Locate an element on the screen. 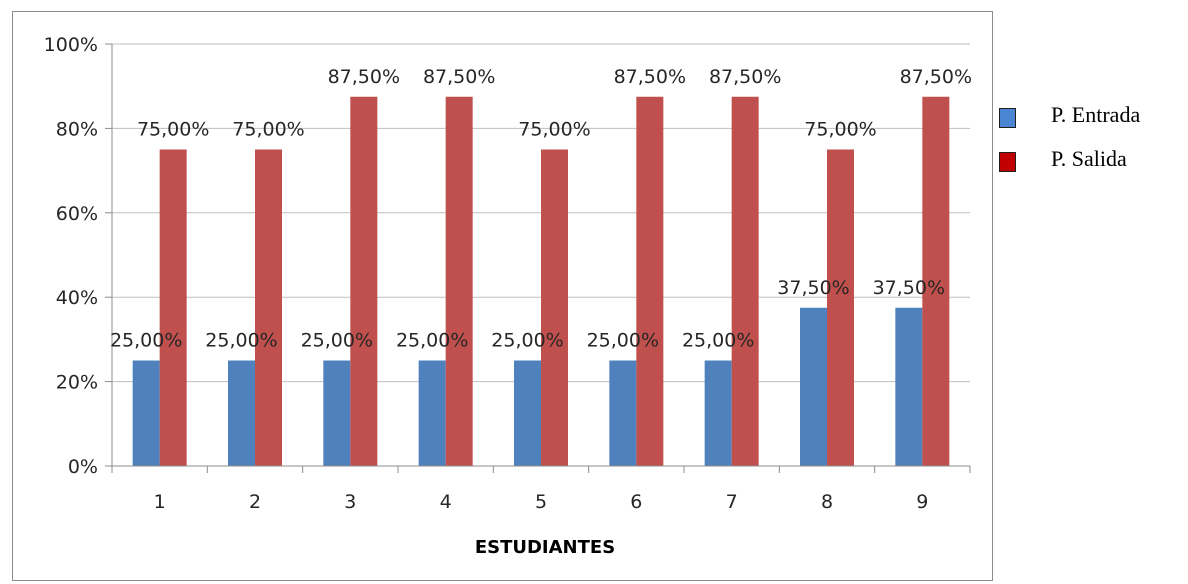 The height and width of the screenshot is (584, 1188). y-tick-label: 20% is located at coordinates (77, 383).